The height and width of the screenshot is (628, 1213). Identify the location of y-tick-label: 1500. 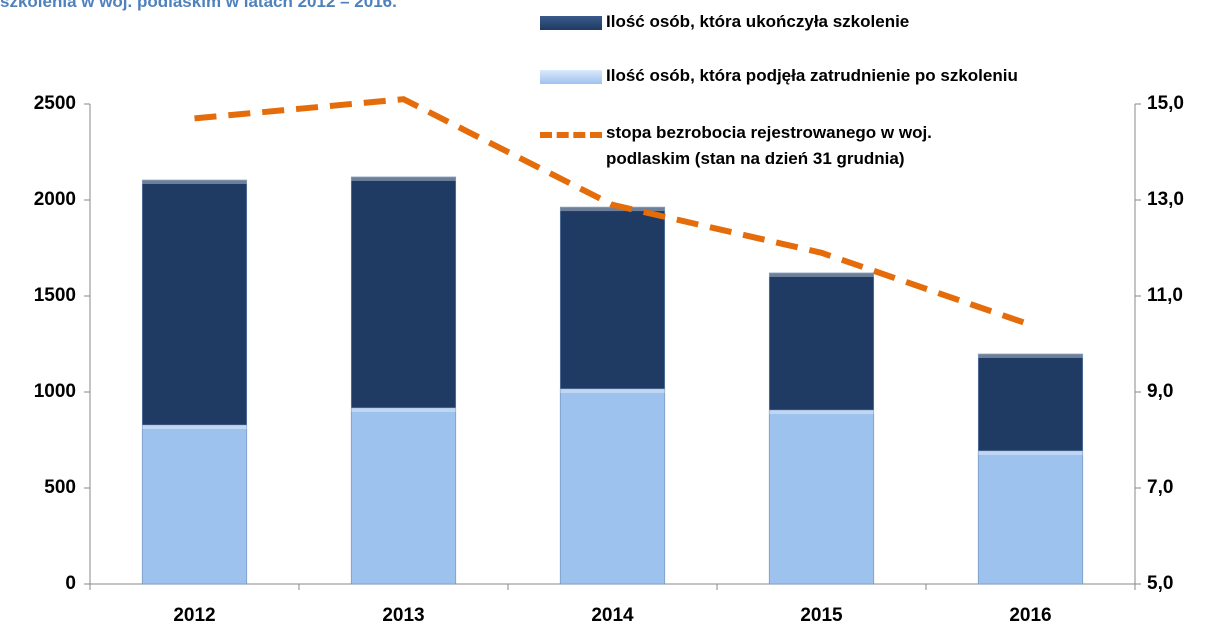
(55, 295).